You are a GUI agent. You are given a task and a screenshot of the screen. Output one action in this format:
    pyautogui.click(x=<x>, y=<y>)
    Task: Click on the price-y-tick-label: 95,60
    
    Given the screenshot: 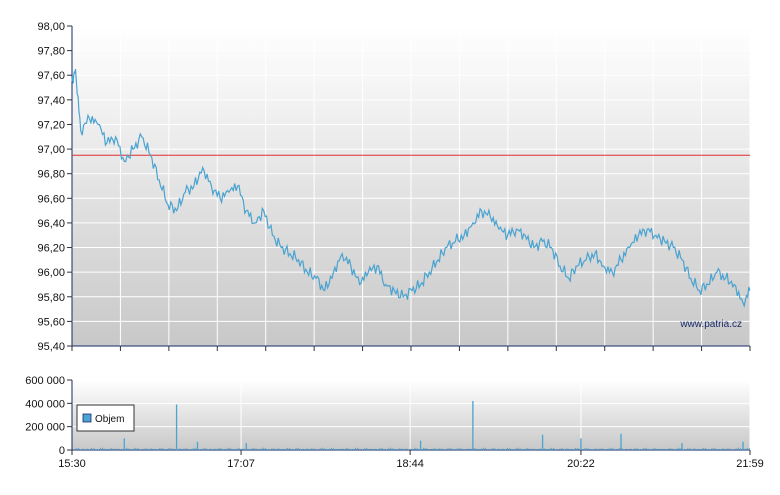 What is the action you would take?
    pyautogui.click(x=51, y=322)
    